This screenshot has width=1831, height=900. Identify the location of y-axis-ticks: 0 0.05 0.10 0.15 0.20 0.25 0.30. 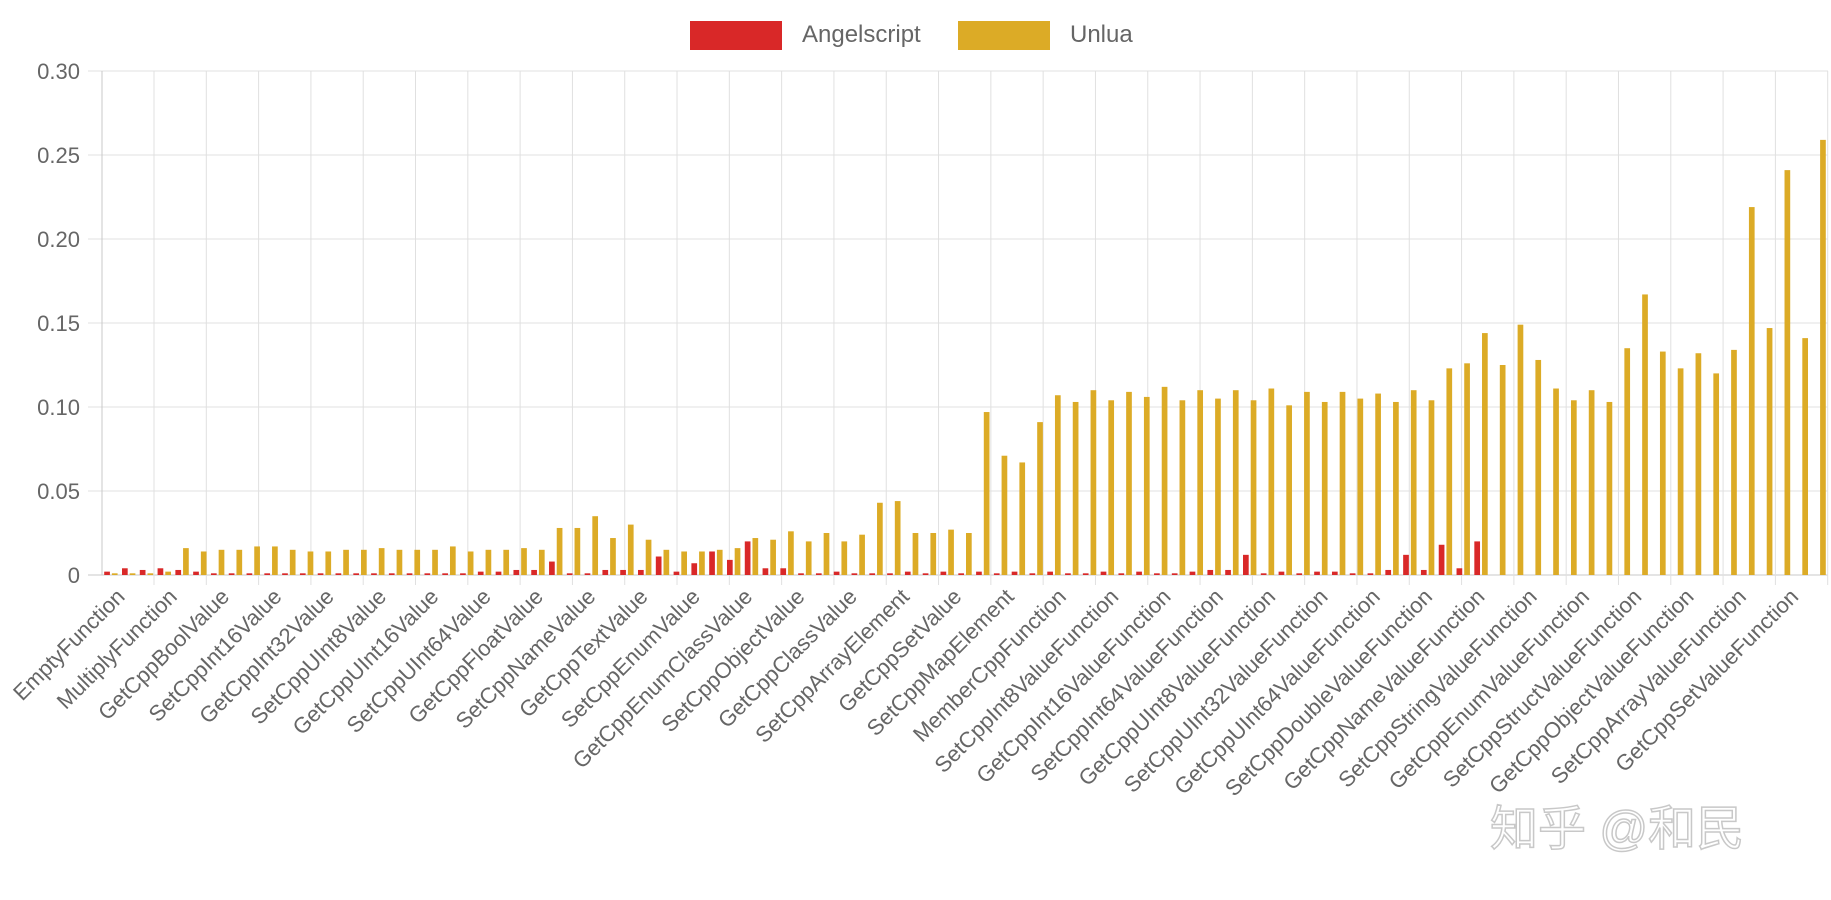
(58, 323).